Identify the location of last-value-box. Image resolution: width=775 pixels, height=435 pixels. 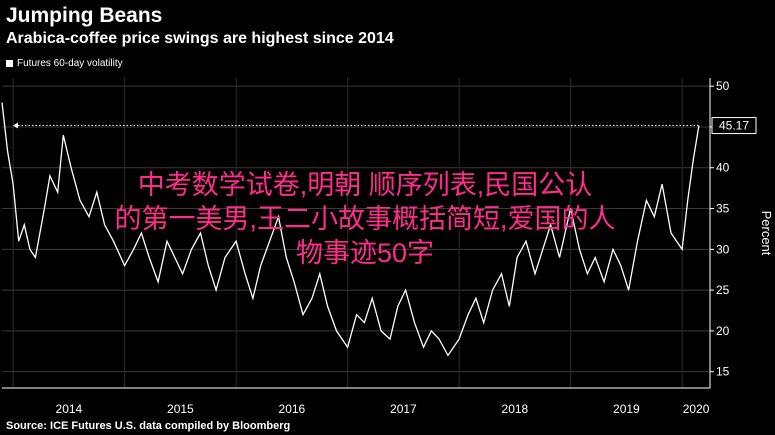
(734, 126).